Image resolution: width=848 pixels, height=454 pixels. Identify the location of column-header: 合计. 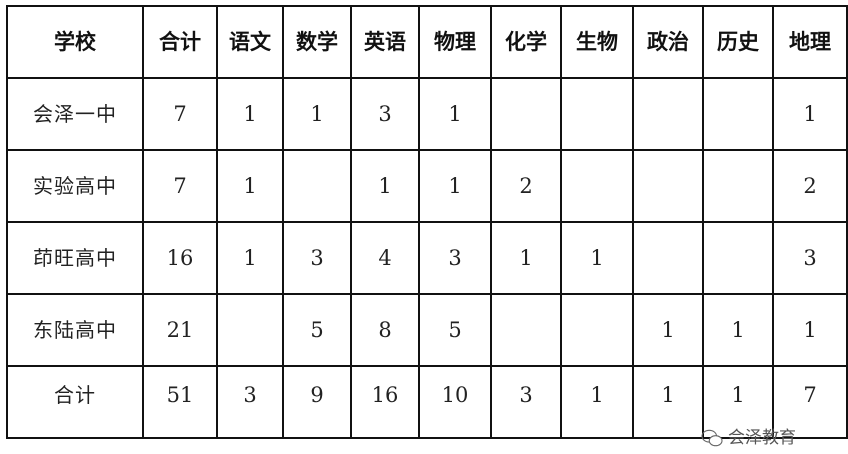
(180, 42).